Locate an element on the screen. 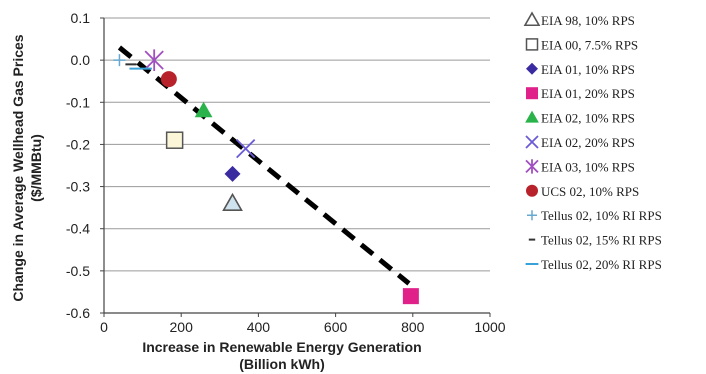 Image resolution: width=706 pixels, height=374 pixels. y-tick-label: -0.6 is located at coordinates (78, 313).